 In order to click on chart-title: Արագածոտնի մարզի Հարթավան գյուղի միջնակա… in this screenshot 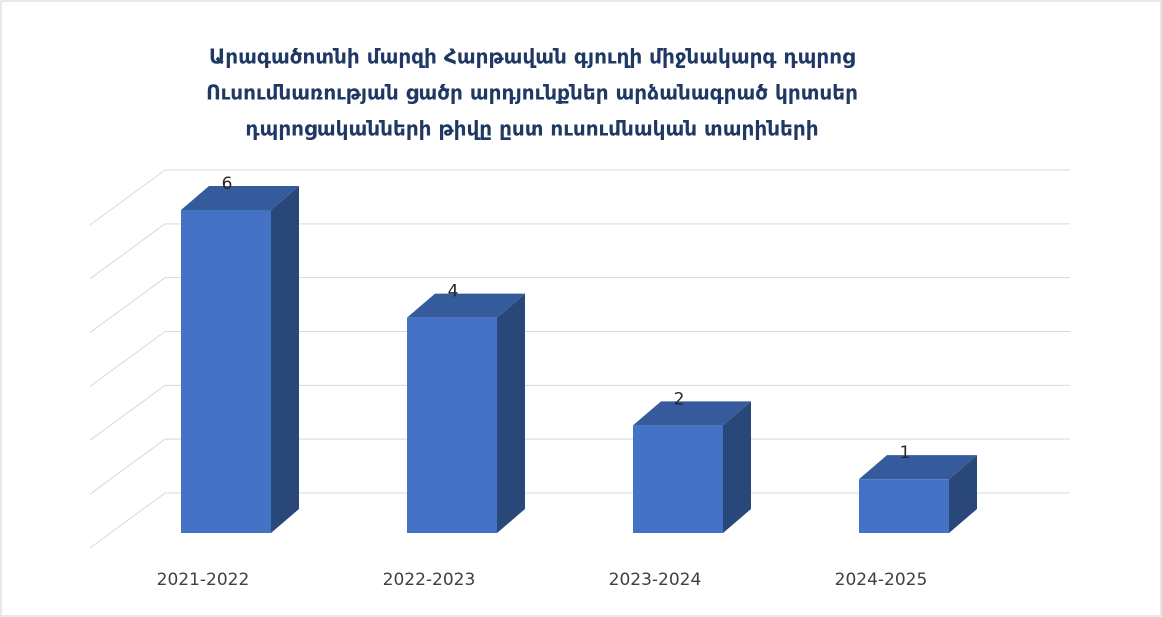, I will do `click(532, 57)`.